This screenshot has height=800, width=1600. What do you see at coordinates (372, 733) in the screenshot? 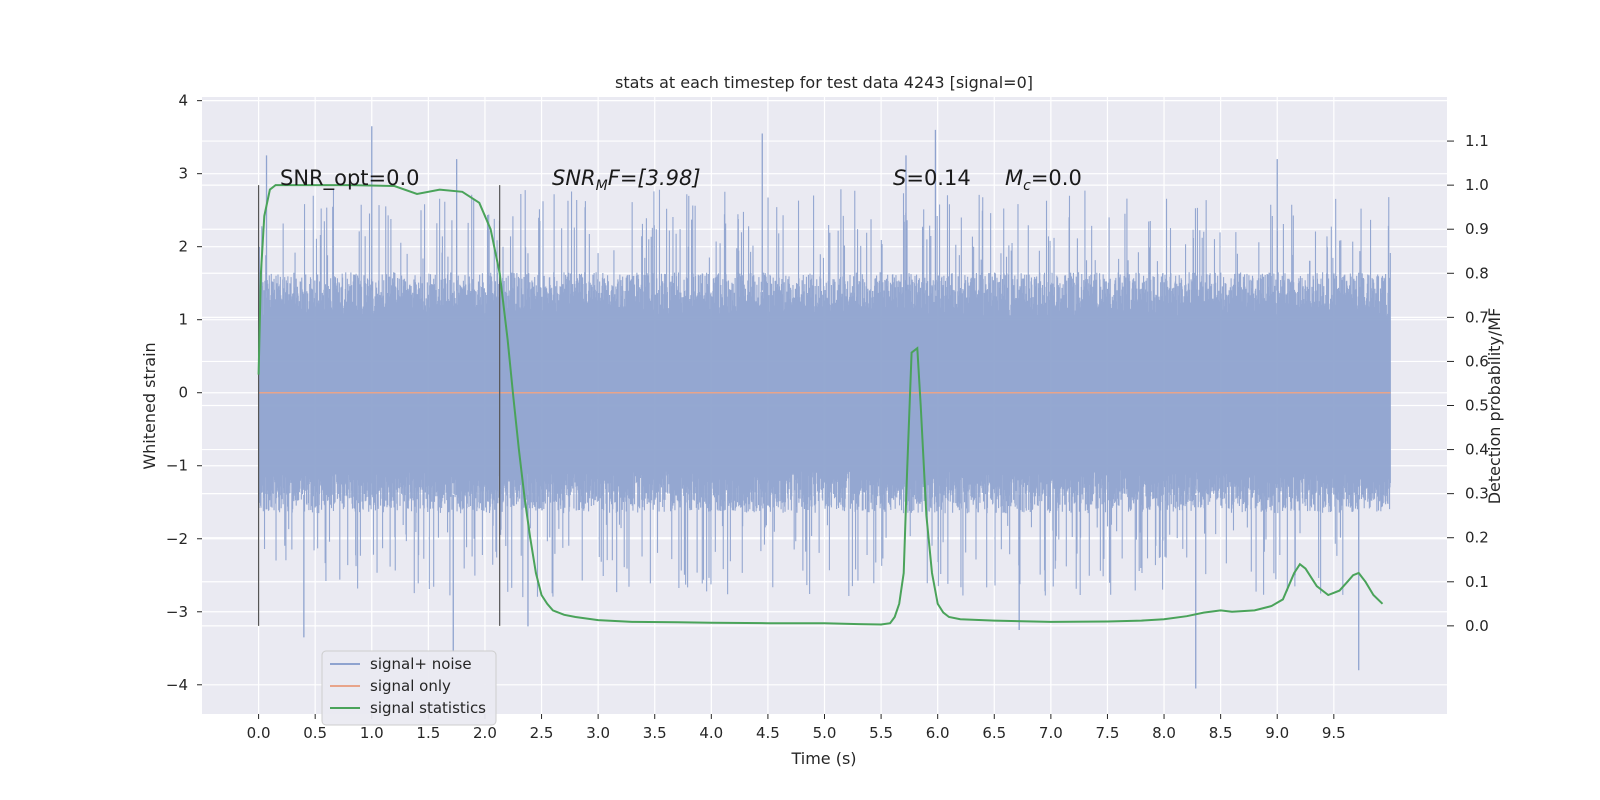
I see `x-tick-label: 1.0` at bounding box center [372, 733].